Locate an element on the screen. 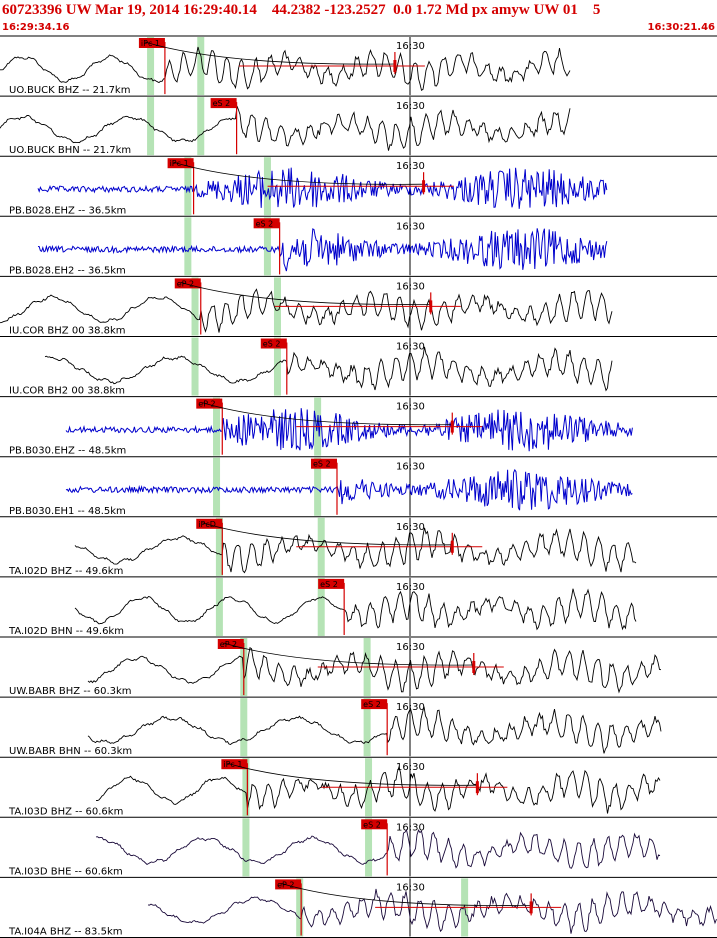 The image size is (717, 938). trace-label-14: TA.I04A BHZ -- 83.5km is located at coordinates (65, 932).